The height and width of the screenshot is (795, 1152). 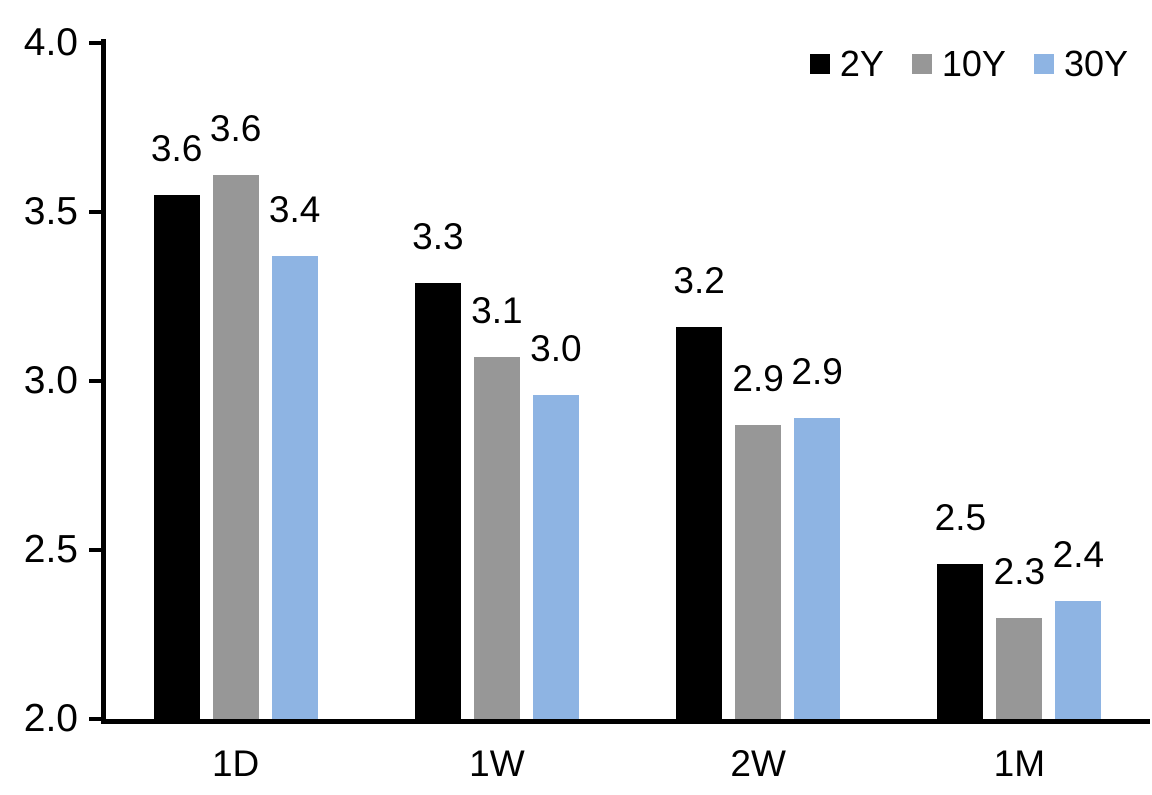 What do you see at coordinates (496, 538) in the screenshot?
I see `bar-10y-1w` at bounding box center [496, 538].